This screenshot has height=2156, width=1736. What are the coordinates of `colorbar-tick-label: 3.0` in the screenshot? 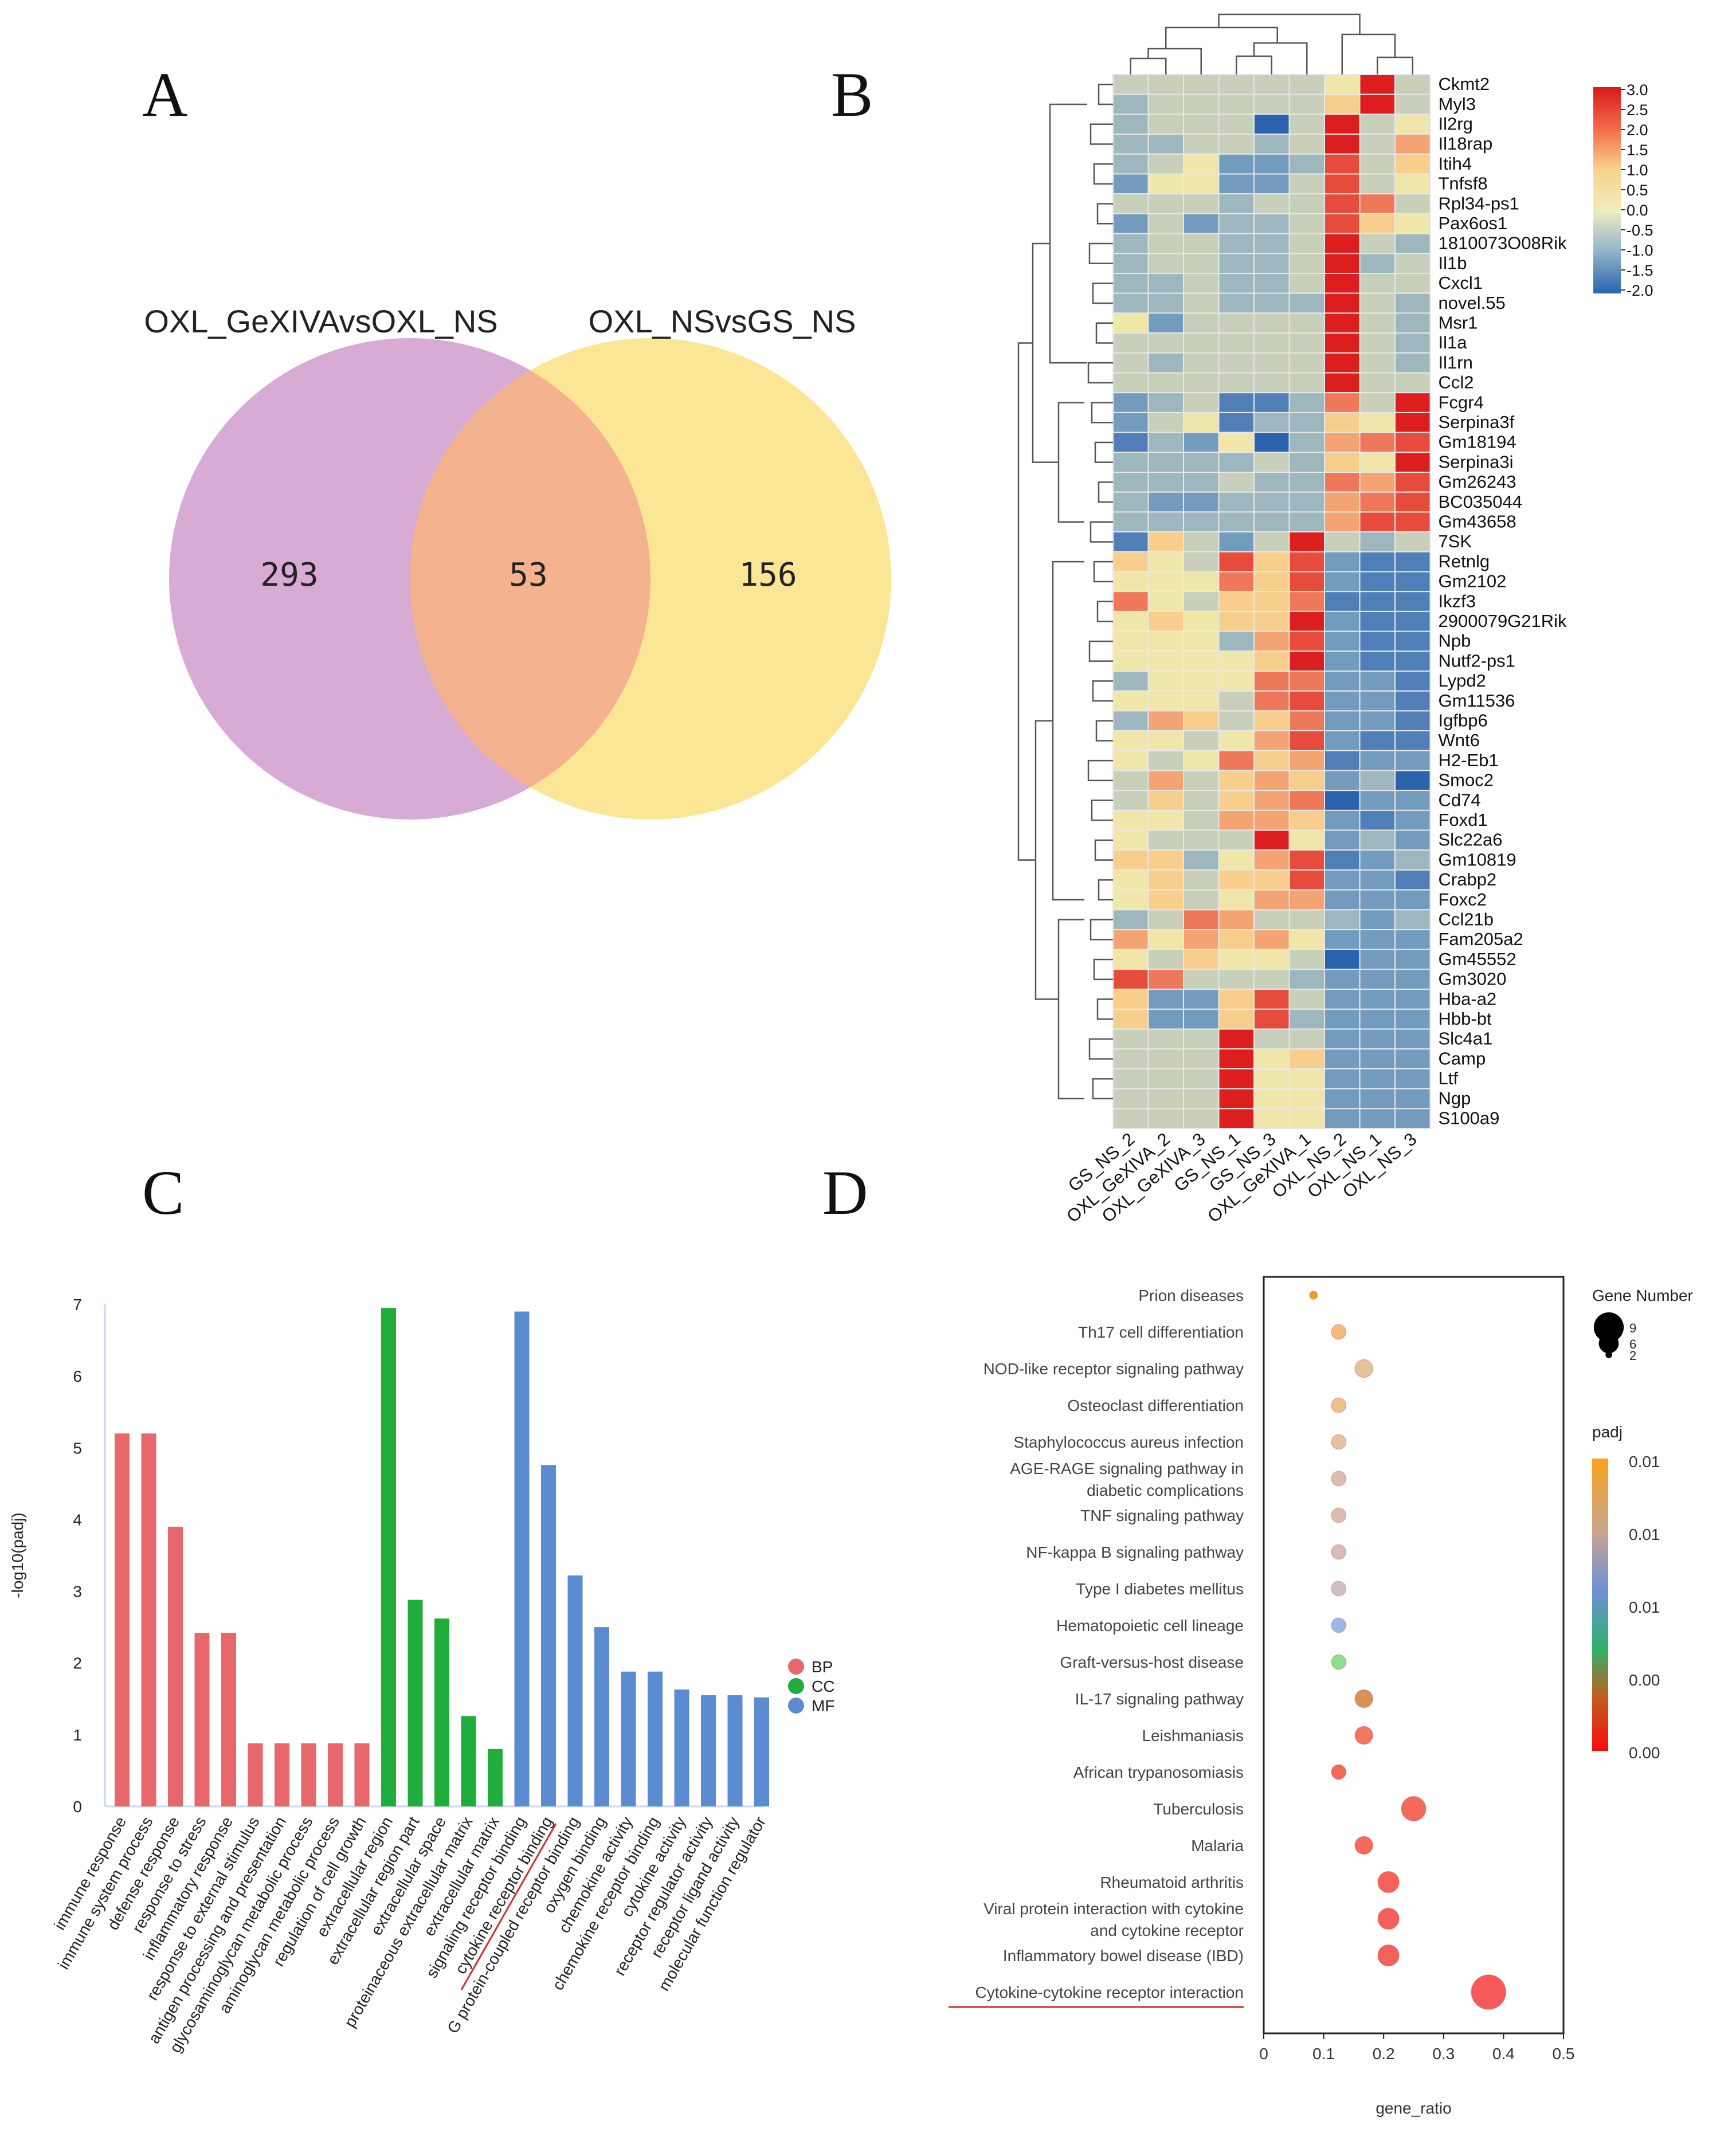 It's located at (1637, 90).